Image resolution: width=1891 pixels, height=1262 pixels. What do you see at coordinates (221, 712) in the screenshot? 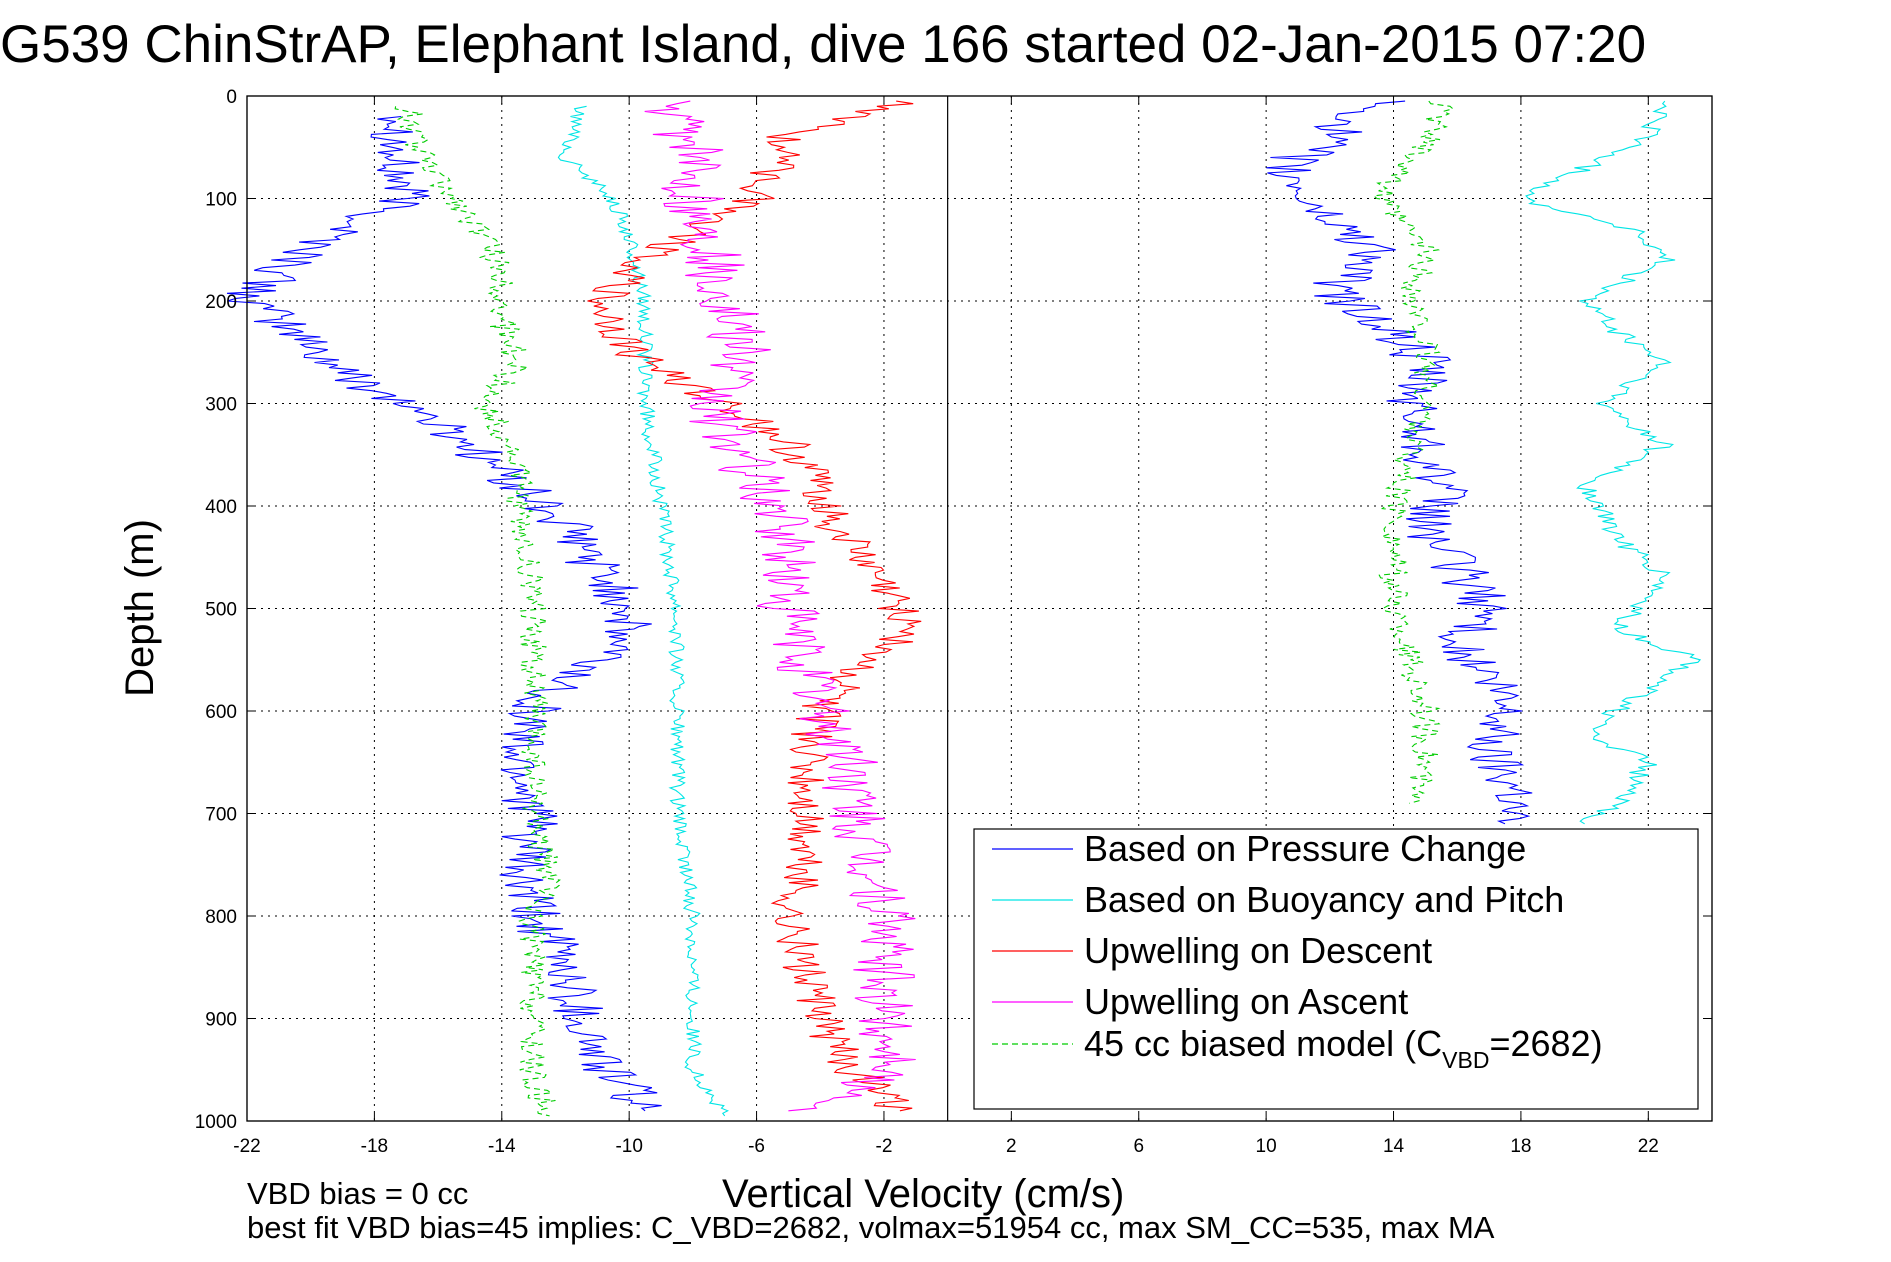
I see `y-tick-label: 600` at bounding box center [221, 712].